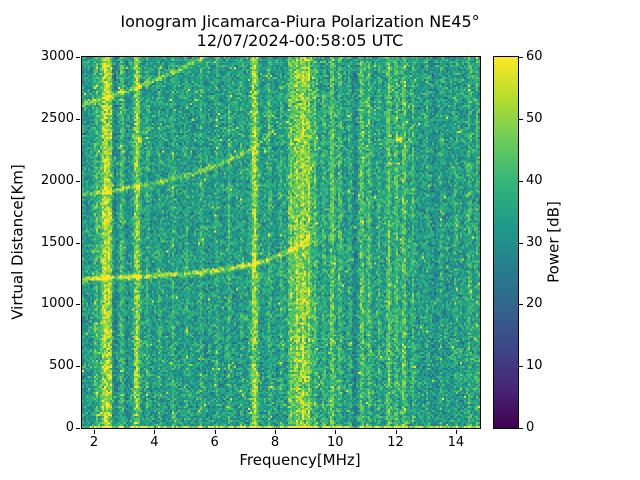  Describe the element at coordinates (94, 442) in the screenshot. I see `x-tick-label: 2` at that location.